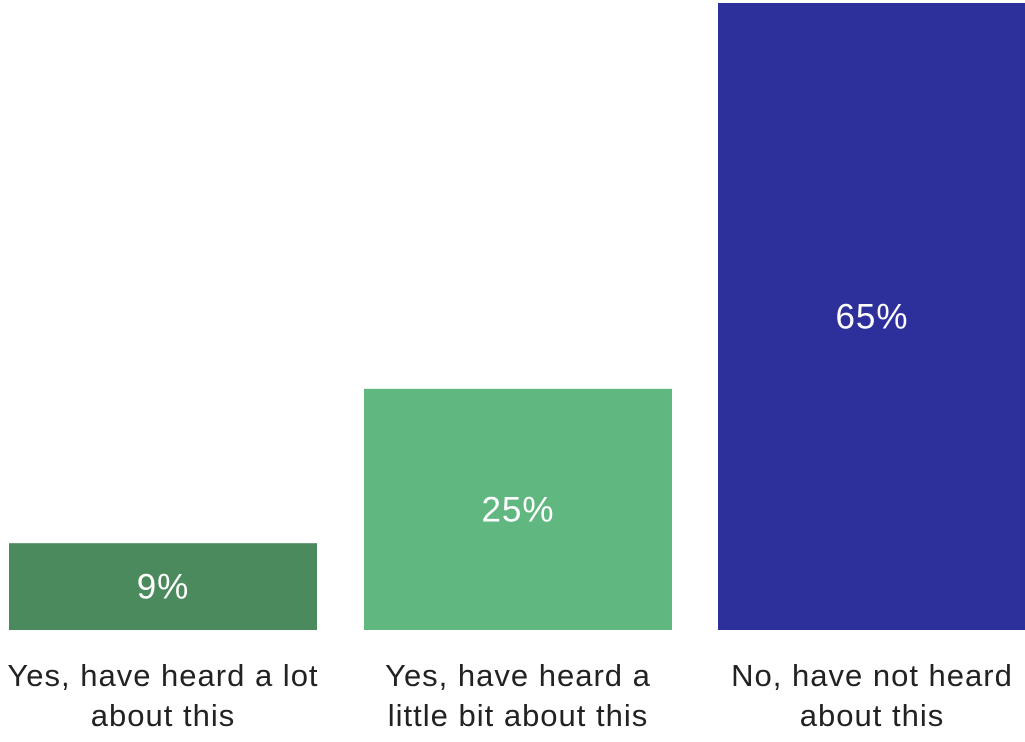 The height and width of the screenshot is (742, 1025). I want to click on value-label-1: 9%, so click(163, 587).